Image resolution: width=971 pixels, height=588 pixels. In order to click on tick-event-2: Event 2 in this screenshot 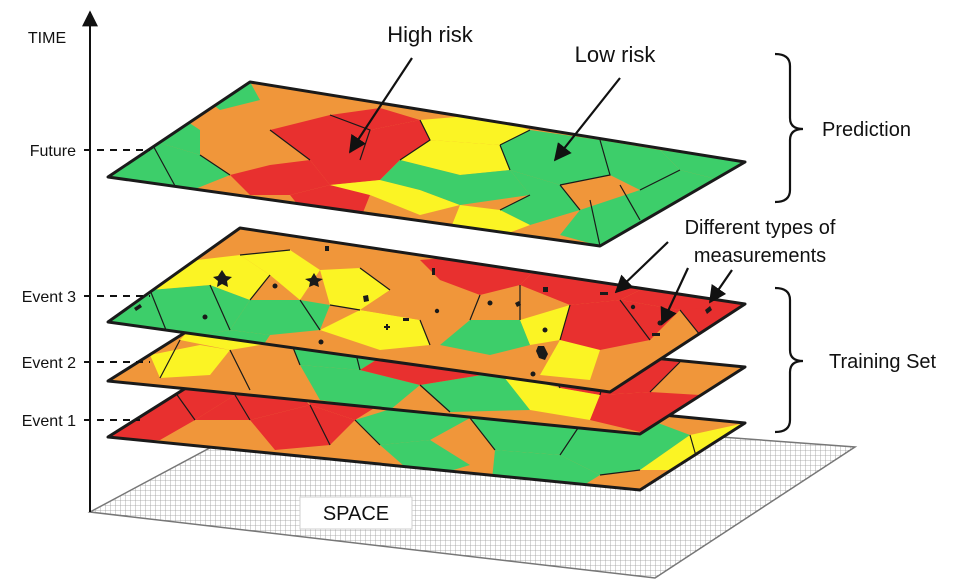, I will do `click(49, 363)`.